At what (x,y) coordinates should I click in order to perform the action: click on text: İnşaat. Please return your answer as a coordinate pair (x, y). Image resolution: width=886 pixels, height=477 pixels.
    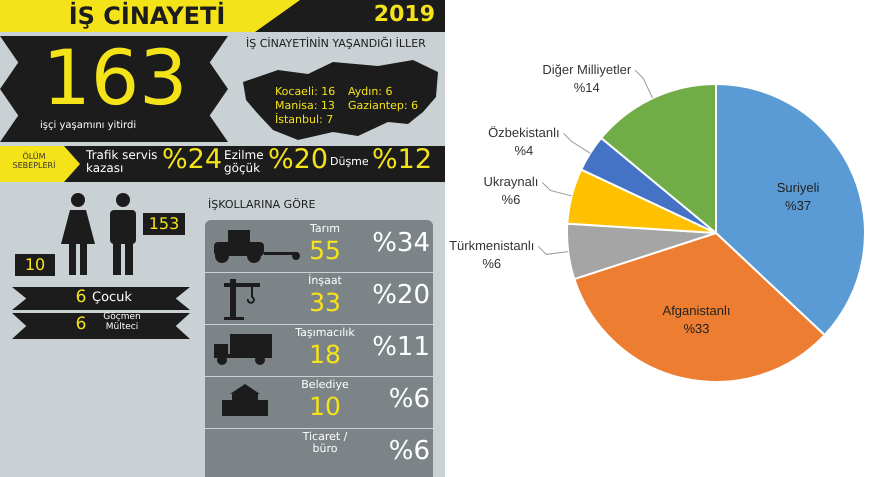
    Looking at the image, I should click on (325, 281).